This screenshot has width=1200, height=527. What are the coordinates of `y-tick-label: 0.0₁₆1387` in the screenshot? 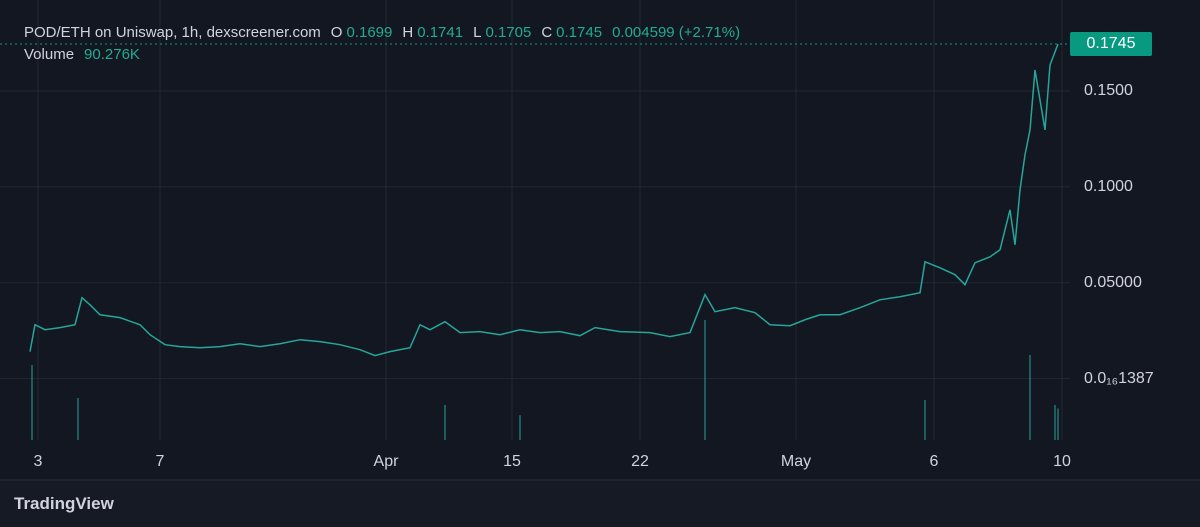 It's located at (1119, 378).